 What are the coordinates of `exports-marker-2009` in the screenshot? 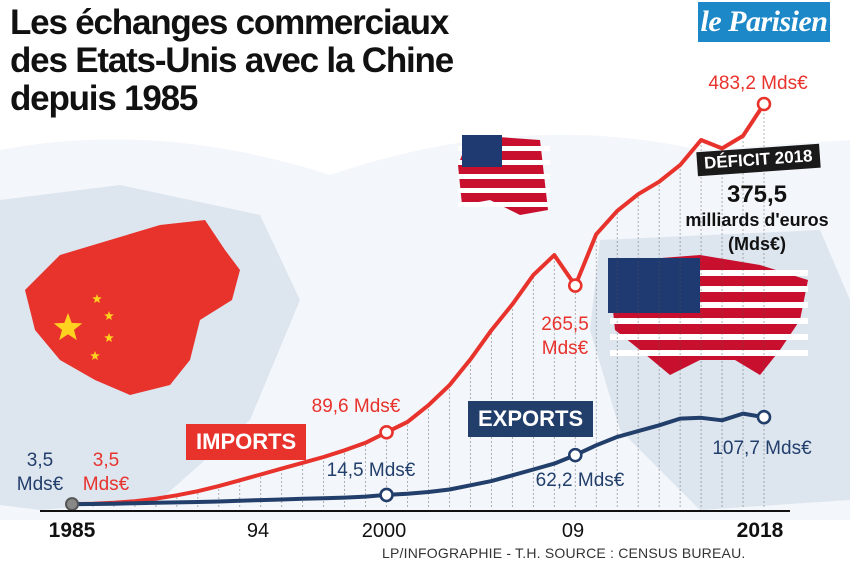 It's located at (575, 455).